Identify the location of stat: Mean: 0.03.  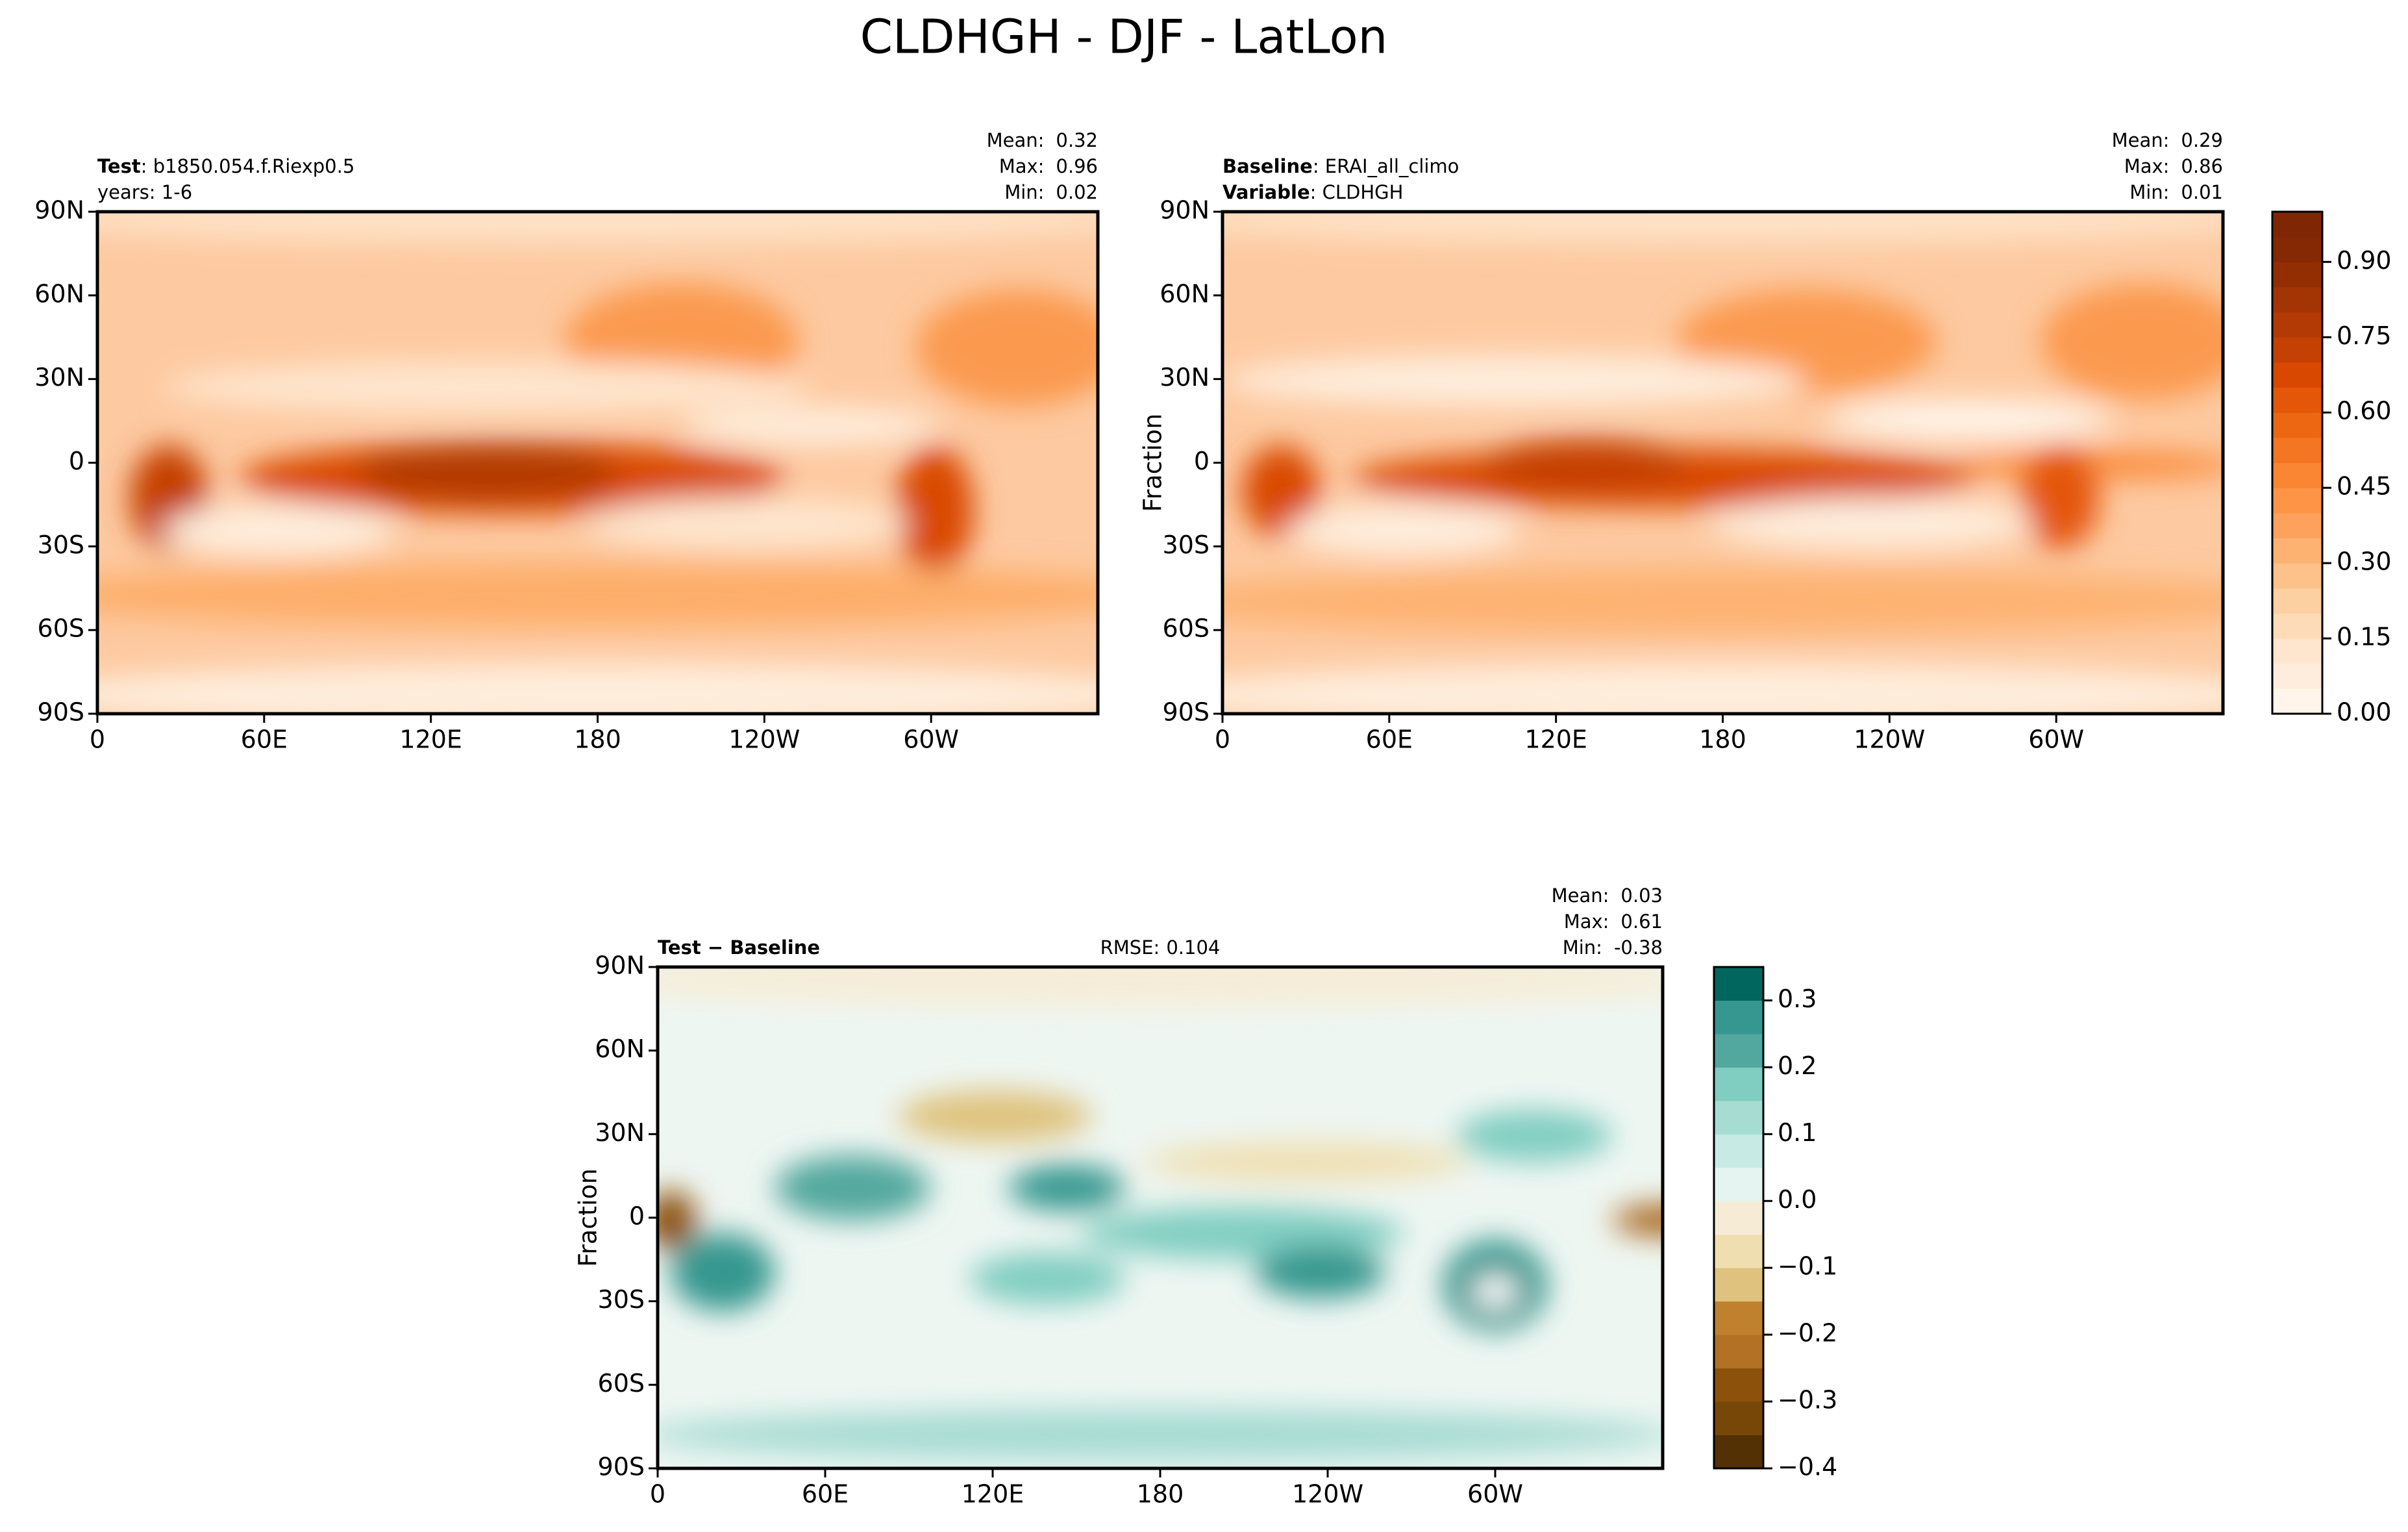
(1607, 896).